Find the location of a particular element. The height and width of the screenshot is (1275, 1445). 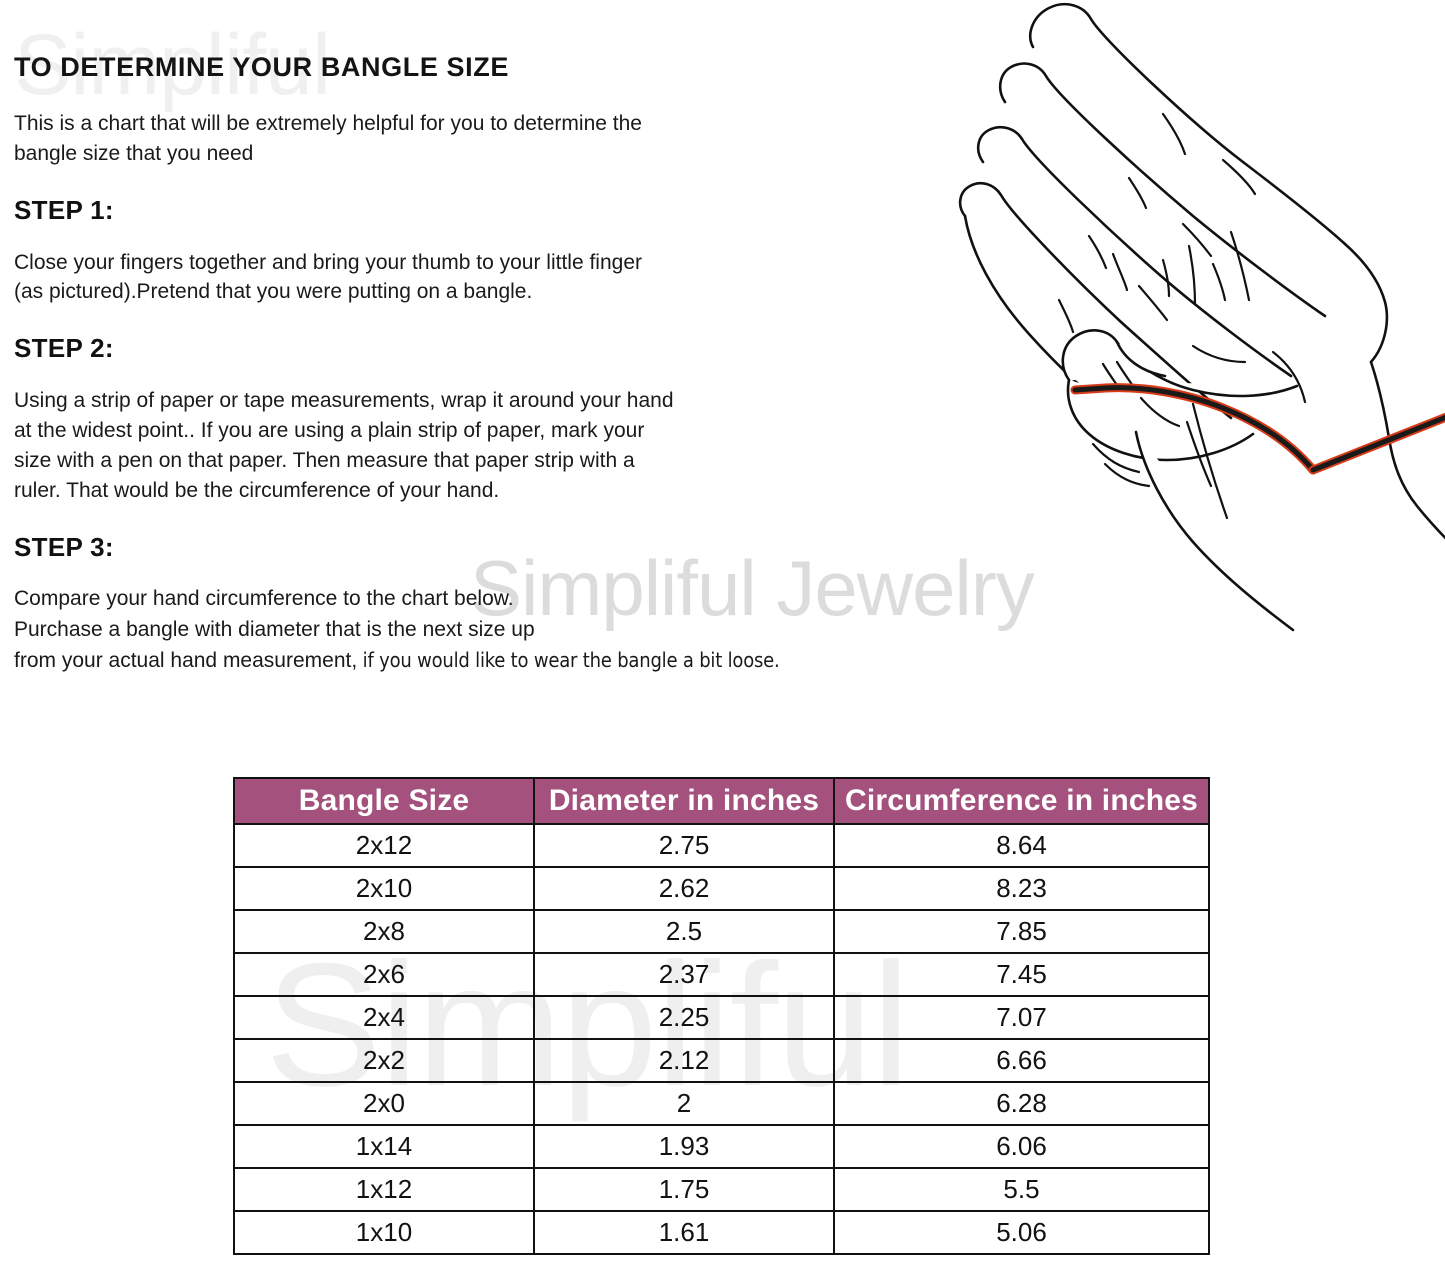

table-row: 1x14 1.93 6.06 is located at coordinates (721, 1146).